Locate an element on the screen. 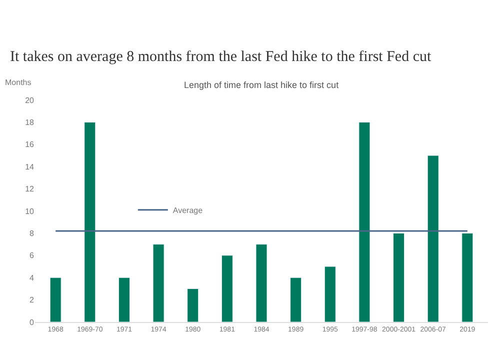  y-axis-title: Months is located at coordinates (18, 82).